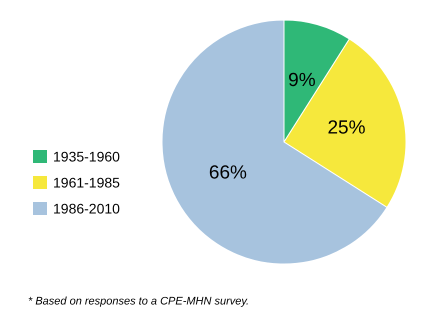 This screenshot has width=432, height=328. Describe the element at coordinates (346, 128) in the screenshot. I see `data-label: 25%` at that location.